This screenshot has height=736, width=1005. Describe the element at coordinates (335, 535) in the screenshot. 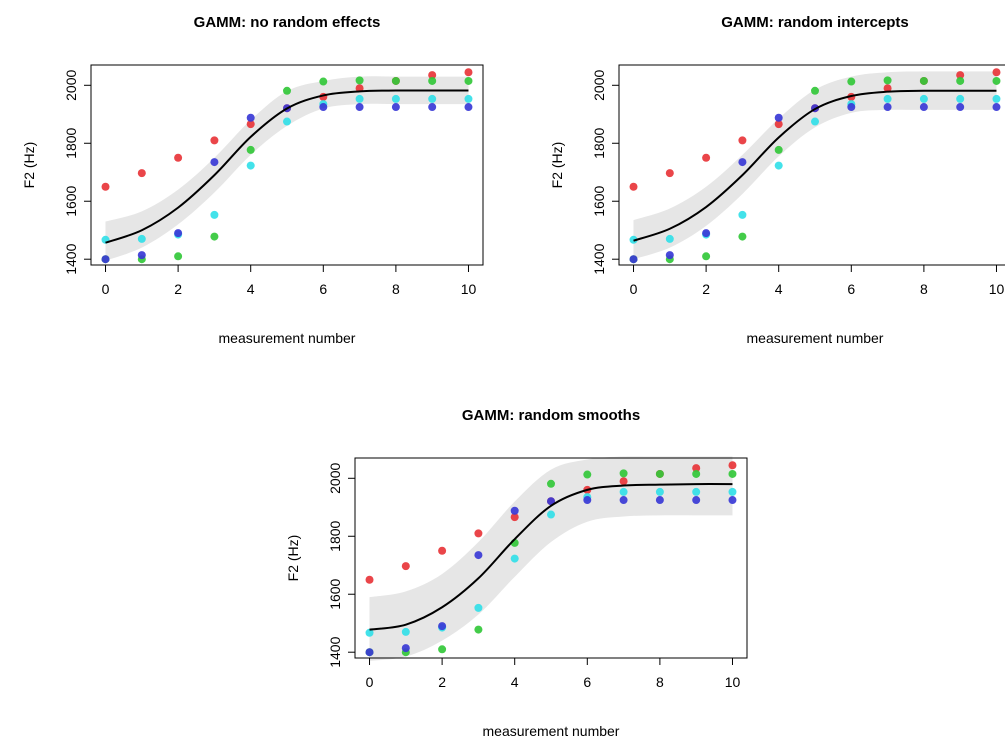

I see `y-tick-label: 1800` at that location.